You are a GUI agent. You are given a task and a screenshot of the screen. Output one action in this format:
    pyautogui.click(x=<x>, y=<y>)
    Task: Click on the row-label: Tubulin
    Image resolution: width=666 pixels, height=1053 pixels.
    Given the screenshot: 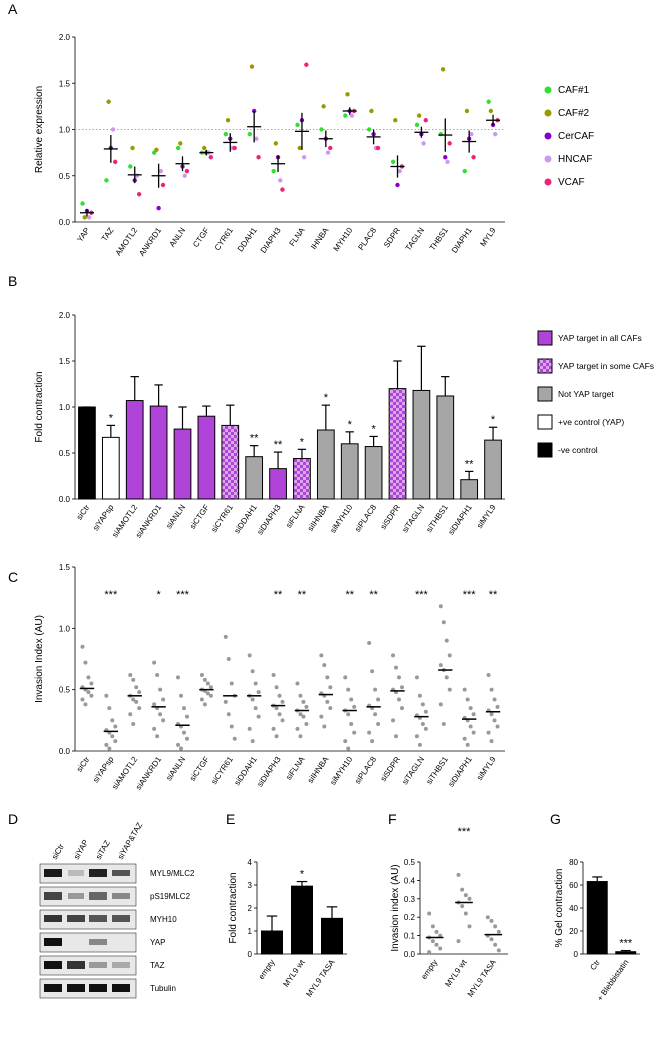 What is the action you would take?
    pyautogui.click(x=163, y=988)
    